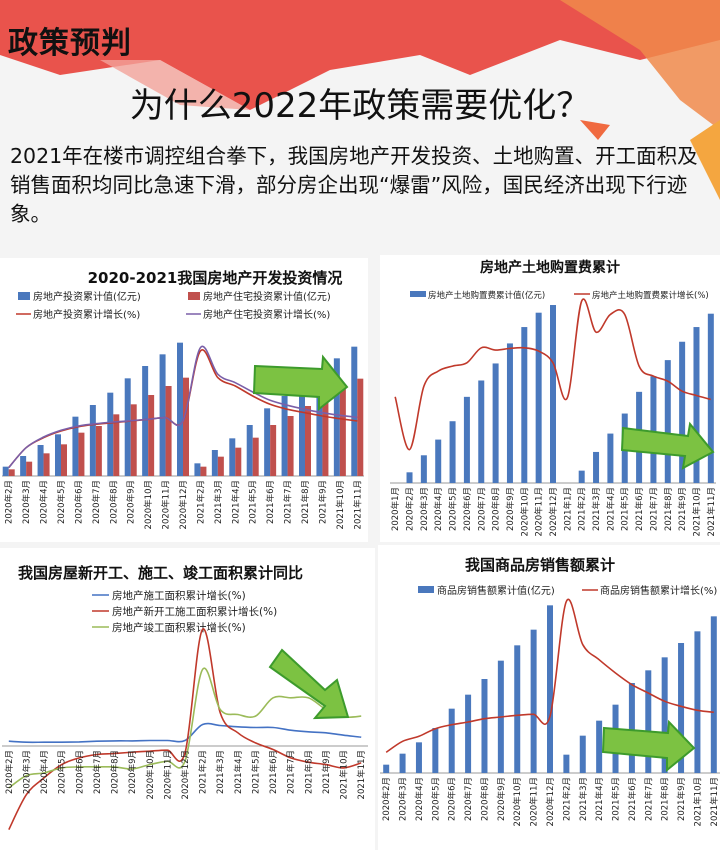 This screenshot has width=720, height=850. I want to click on chart4-legend-label: 商品房销售额累计增长(%), so click(658, 590).